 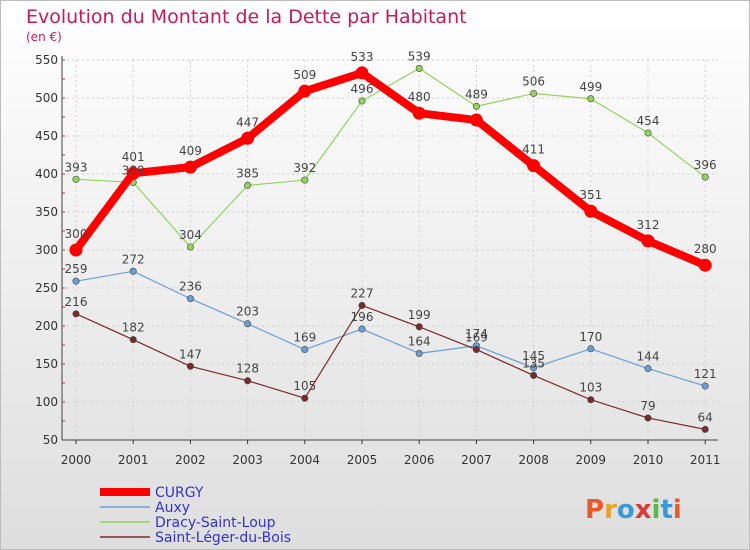 What do you see at coordinates (533, 363) in the screenshot?
I see `data-label: 135` at bounding box center [533, 363].